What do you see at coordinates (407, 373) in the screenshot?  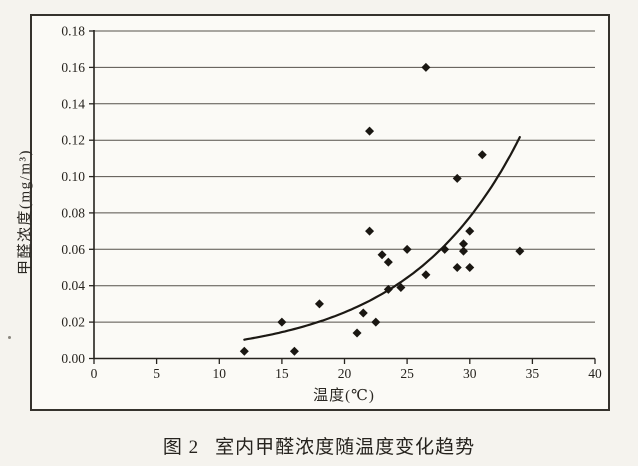 I see `x-tick-label: 25` at bounding box center [407, 373].